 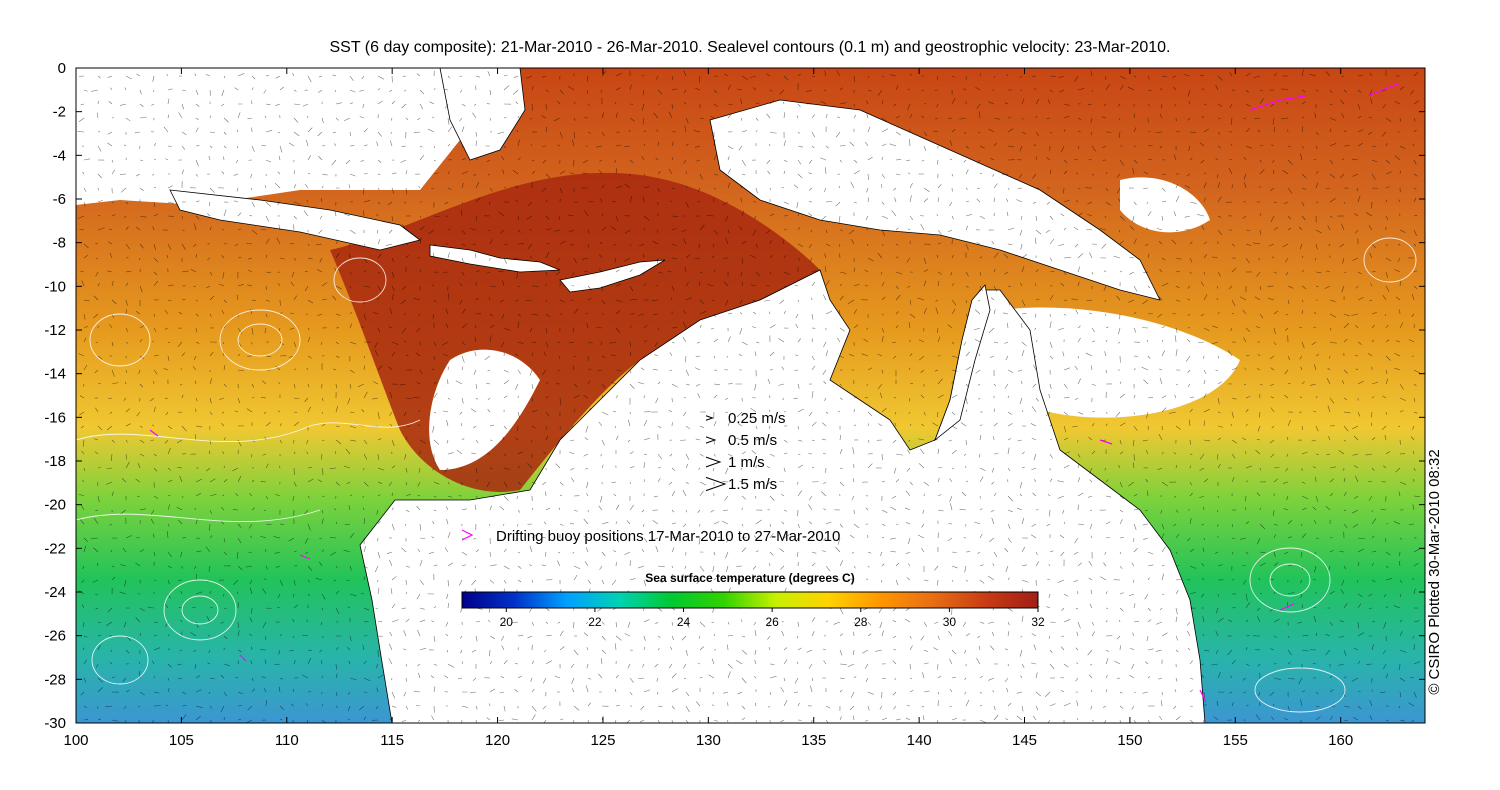 I want to click on cape-york-peninsula, so click(x=962, y=363).